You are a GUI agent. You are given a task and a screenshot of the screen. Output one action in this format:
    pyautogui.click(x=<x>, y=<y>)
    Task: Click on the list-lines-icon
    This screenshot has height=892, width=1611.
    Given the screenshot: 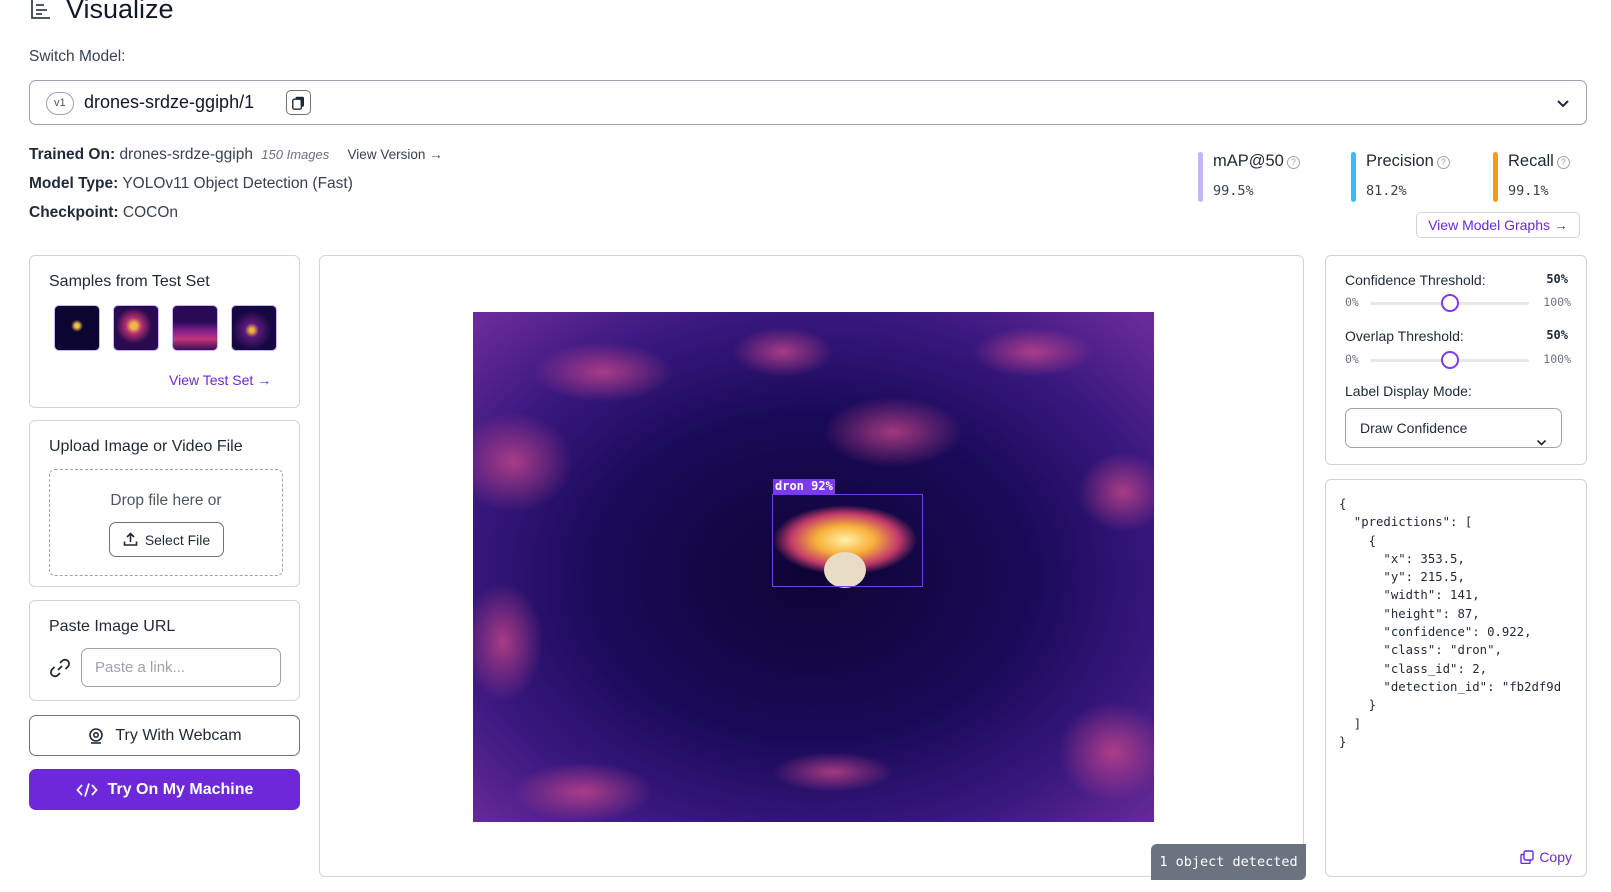 What is the action you would take?
    pyautogui.click(x=41, y=10)
    